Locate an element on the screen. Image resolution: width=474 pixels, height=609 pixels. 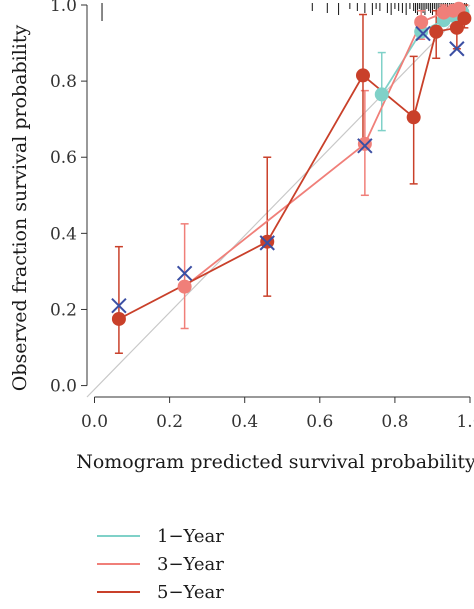
y-tick-label: 1.0 is located at coordinates (63, 8).